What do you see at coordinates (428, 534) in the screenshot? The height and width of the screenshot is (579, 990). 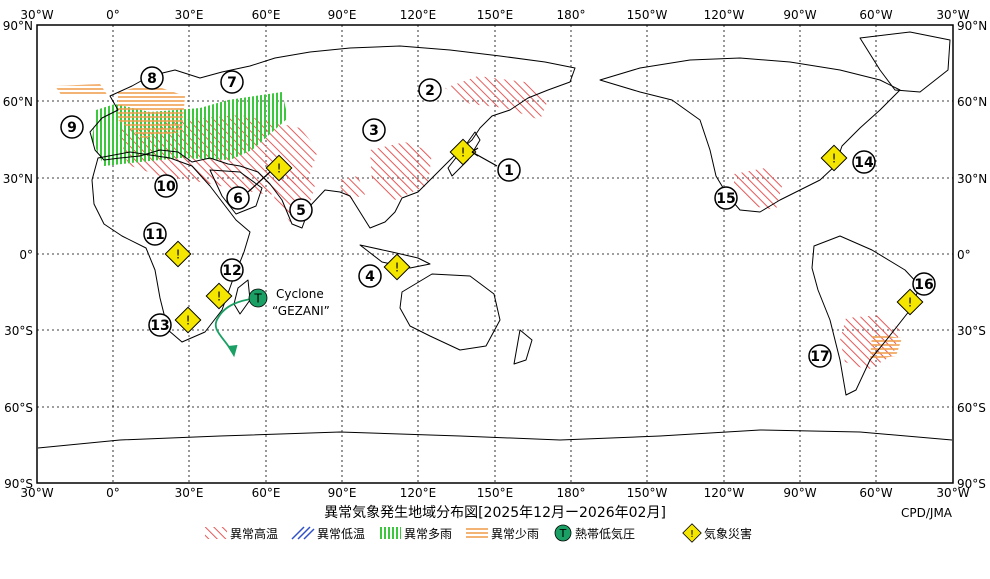 I see `legend-wet-label: 異常多雨` at bounding box center [428, 534].